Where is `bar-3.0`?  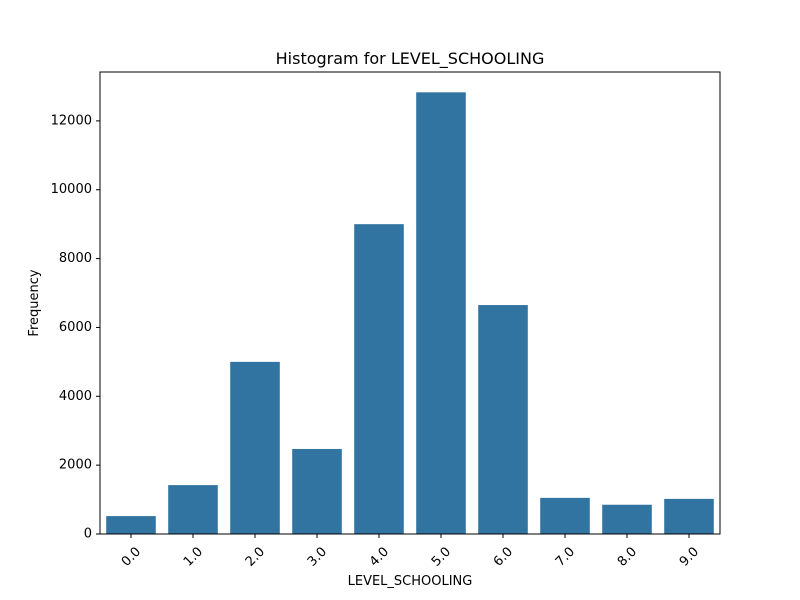 bar-3.0 is located at coordinates (317, 491).